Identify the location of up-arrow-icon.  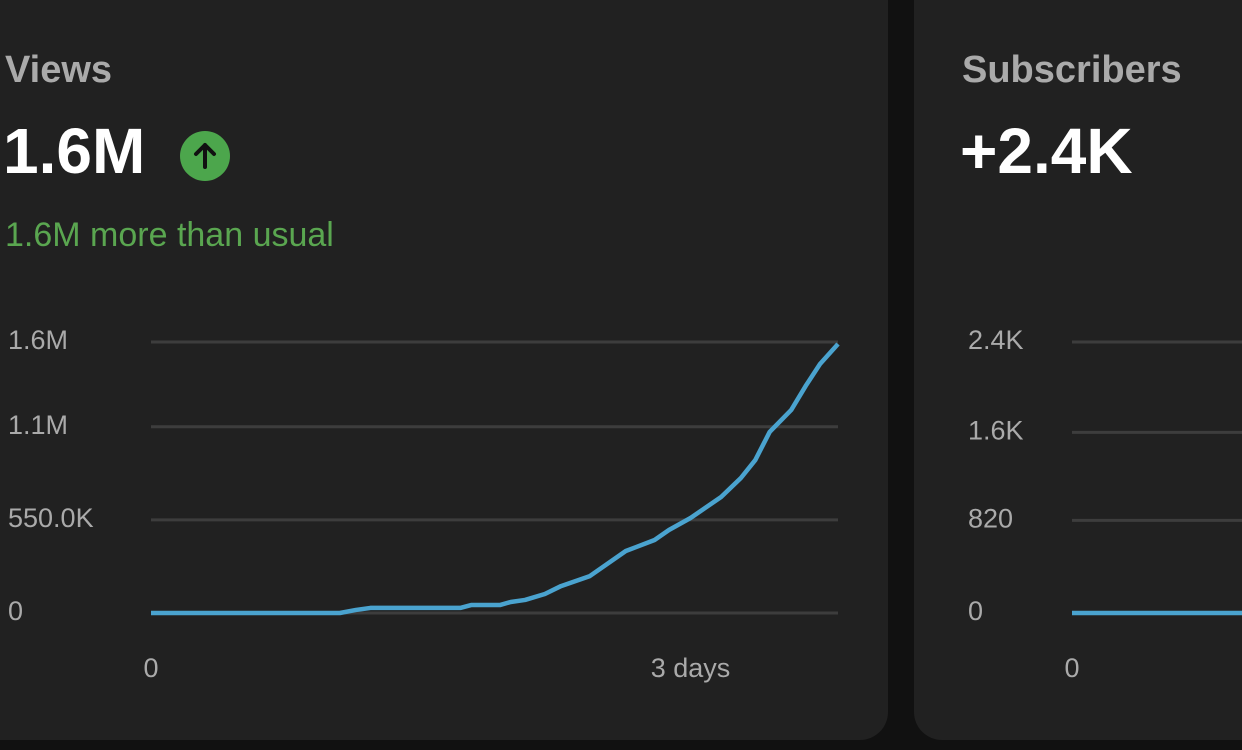
(205, 156).